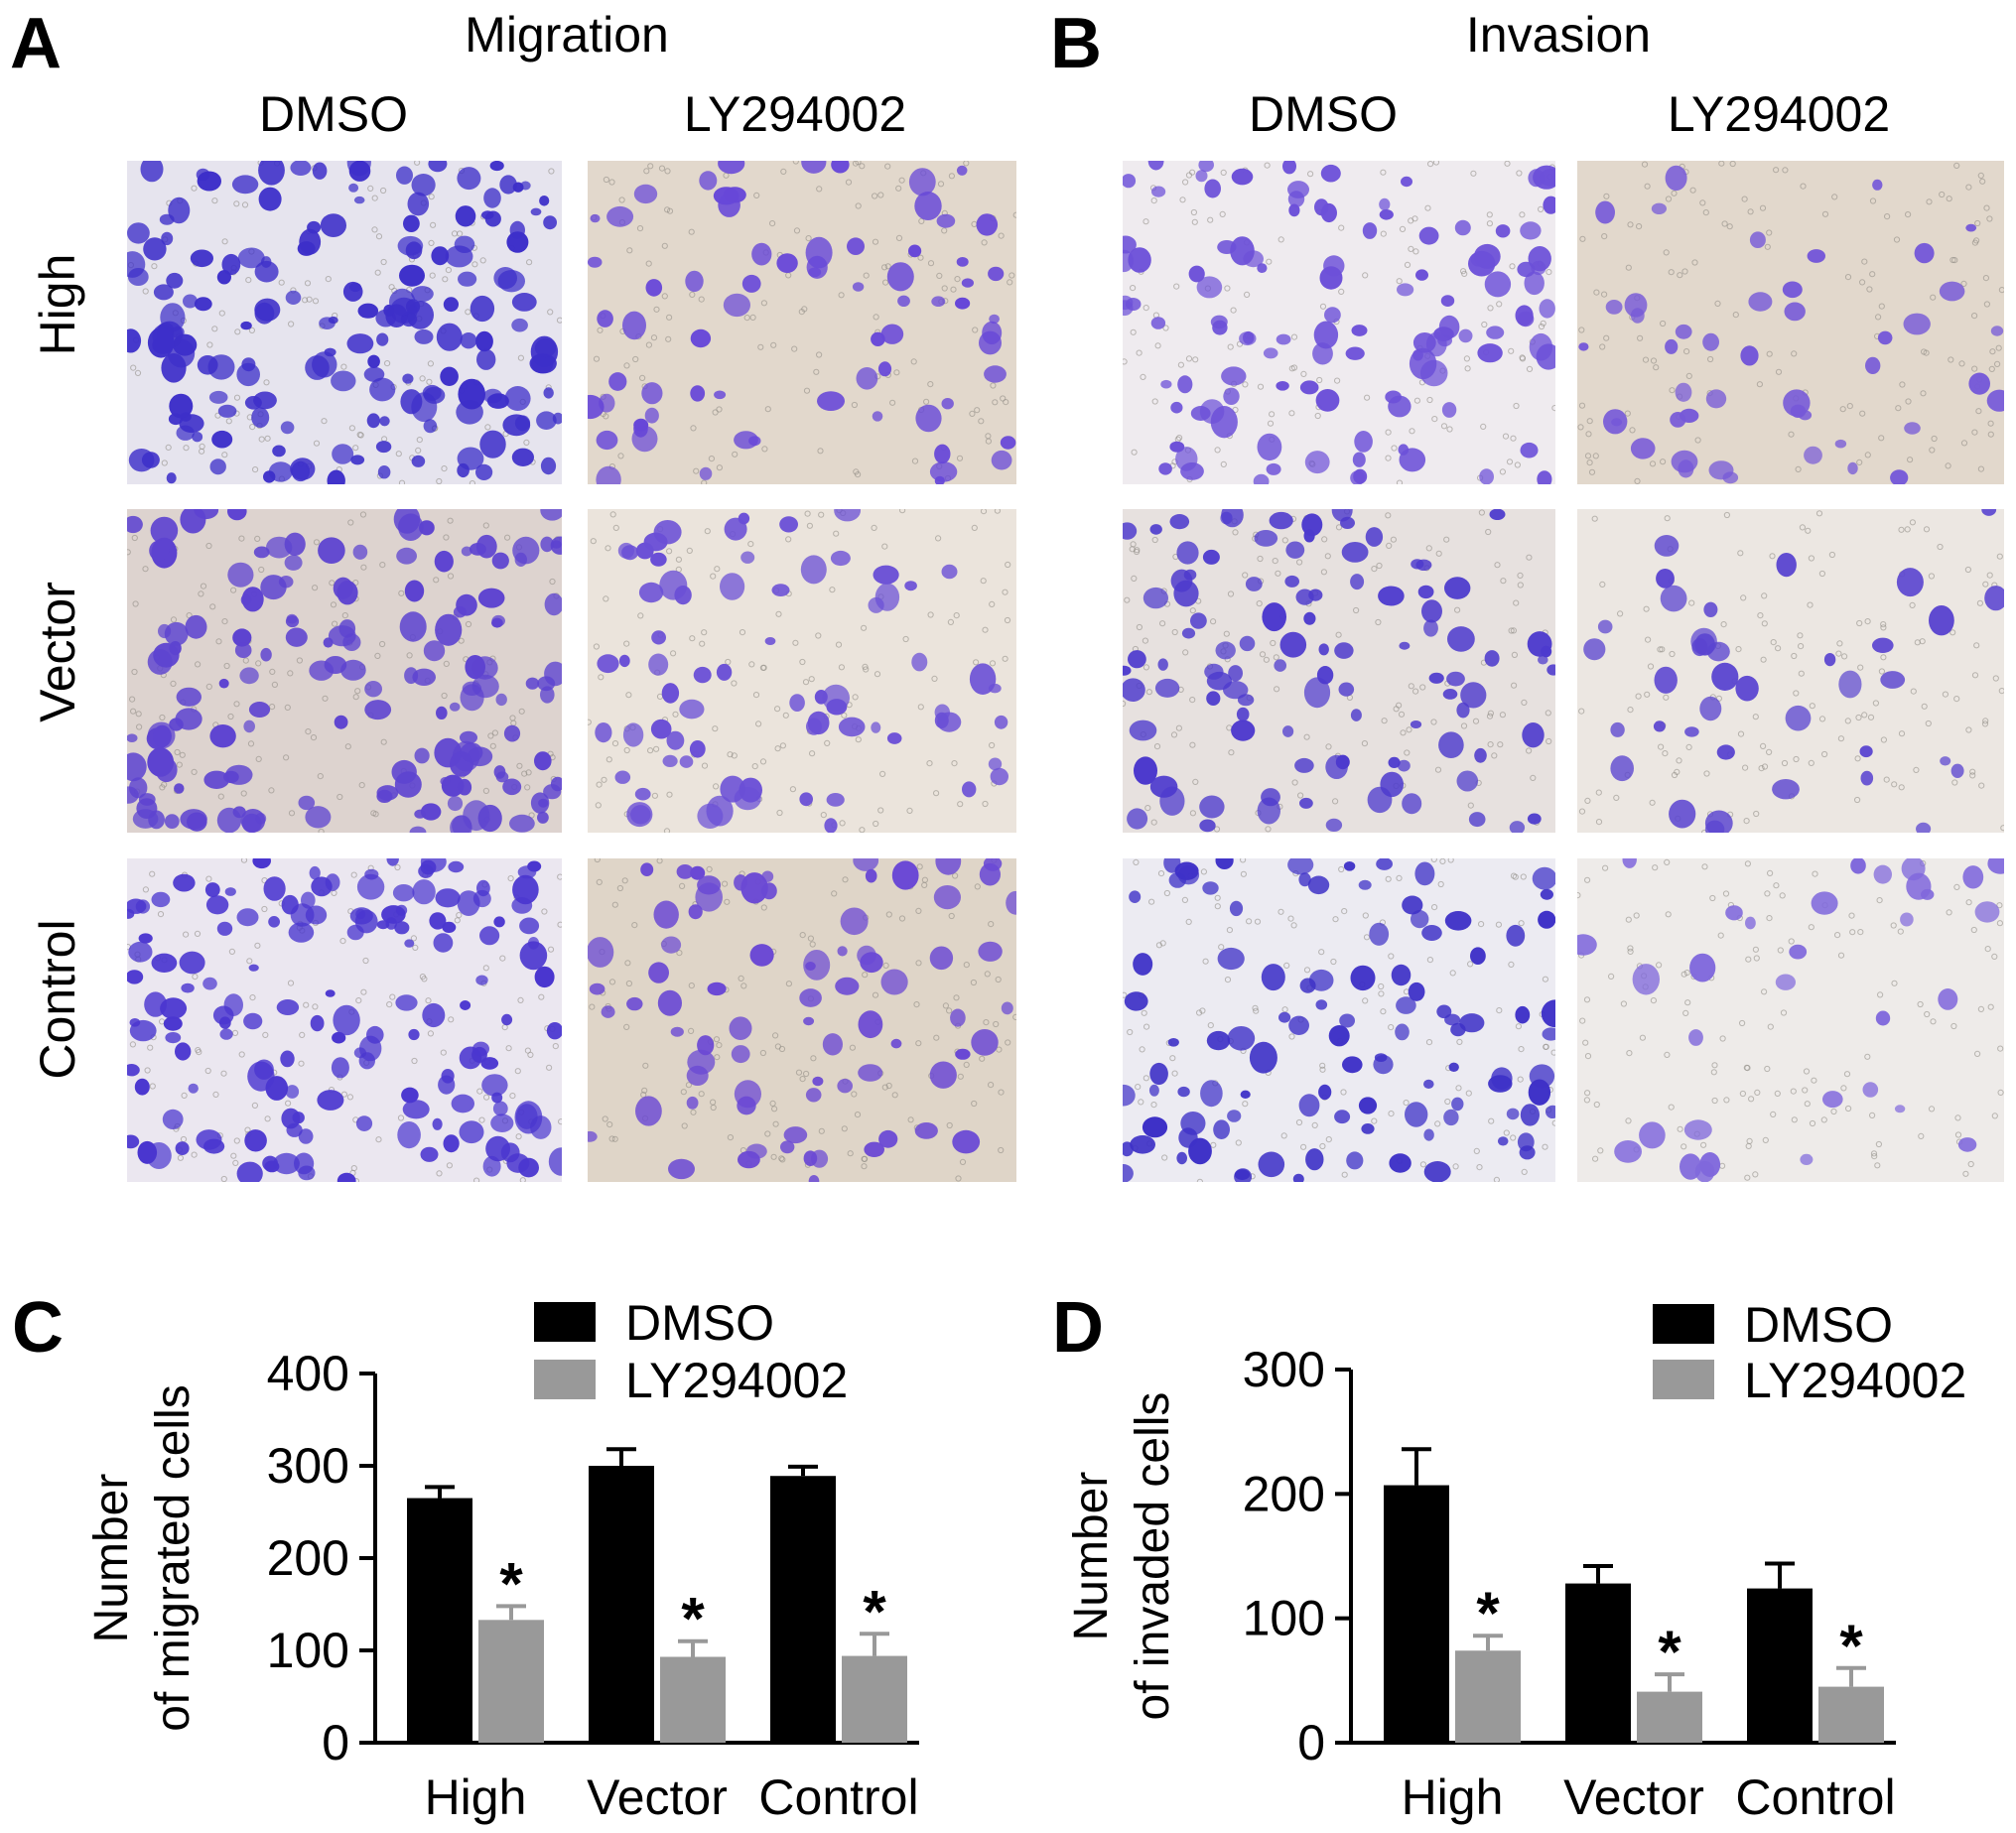  What do you see at coordinates (658, 1797) in the screenshot?
I see `chart-c-category-label-vector: Vector` at bounding box center [658, 1797].